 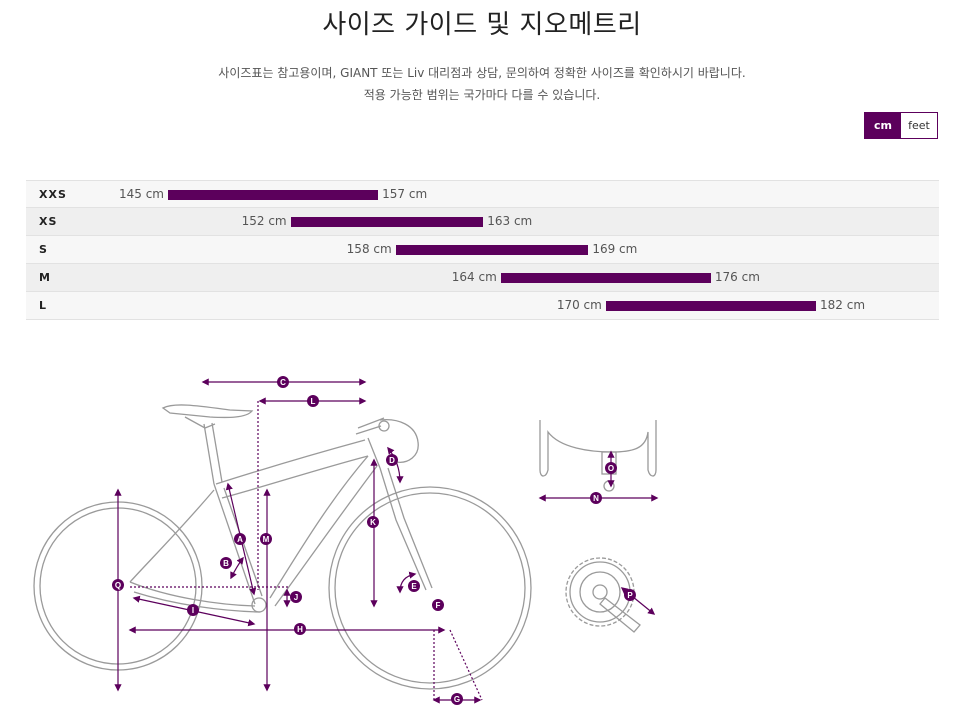 I want to click on size-label: L, so click(x=43, y=305).